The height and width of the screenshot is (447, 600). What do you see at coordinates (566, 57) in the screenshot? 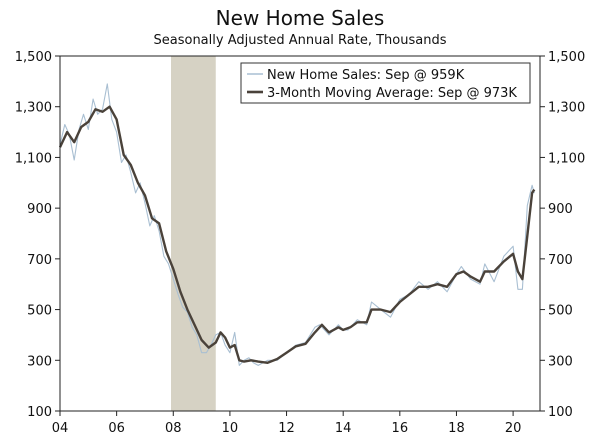
I see `y-tick-label-right: 1,500` at bounding box center [566, 57].